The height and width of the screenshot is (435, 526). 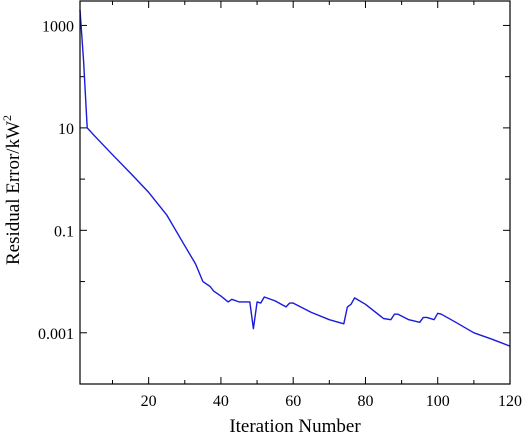 What do you see at coordinates (293, 401) in the screenshot?
I see `x-tick-label: 60` at bounding box center [293, 401].